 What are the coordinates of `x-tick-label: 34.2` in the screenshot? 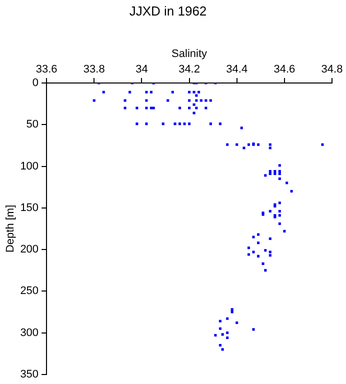 It's located at (189, 69).